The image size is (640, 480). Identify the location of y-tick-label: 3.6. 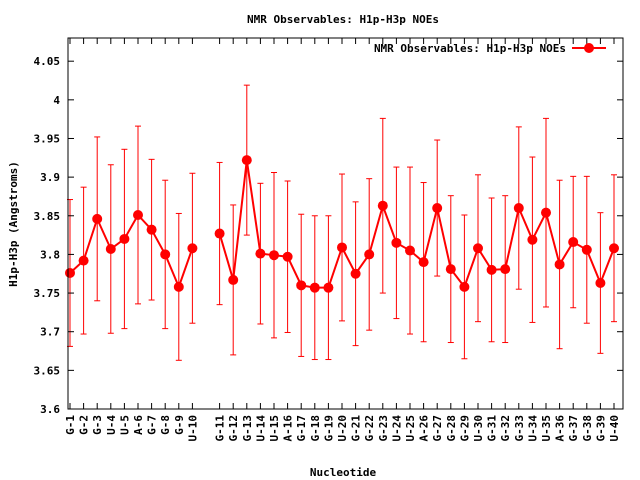
(50, 409).